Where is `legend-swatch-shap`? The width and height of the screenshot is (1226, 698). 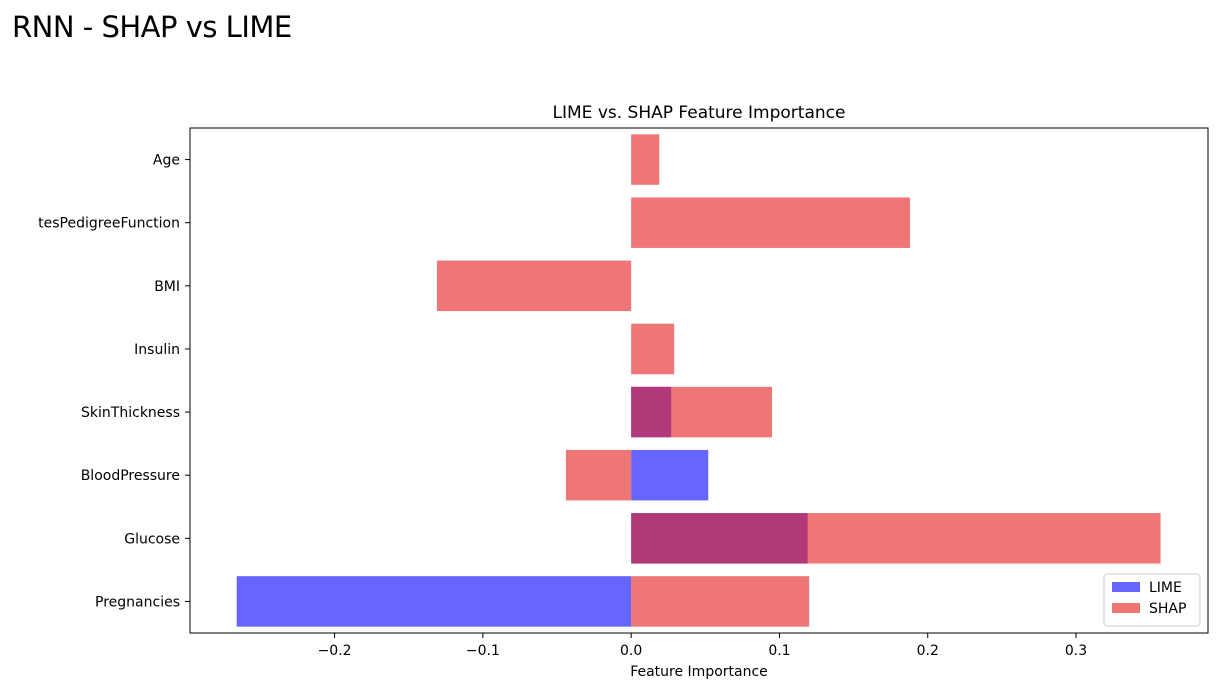
legend-swatch-shap is located at coordinates (1126, 608).